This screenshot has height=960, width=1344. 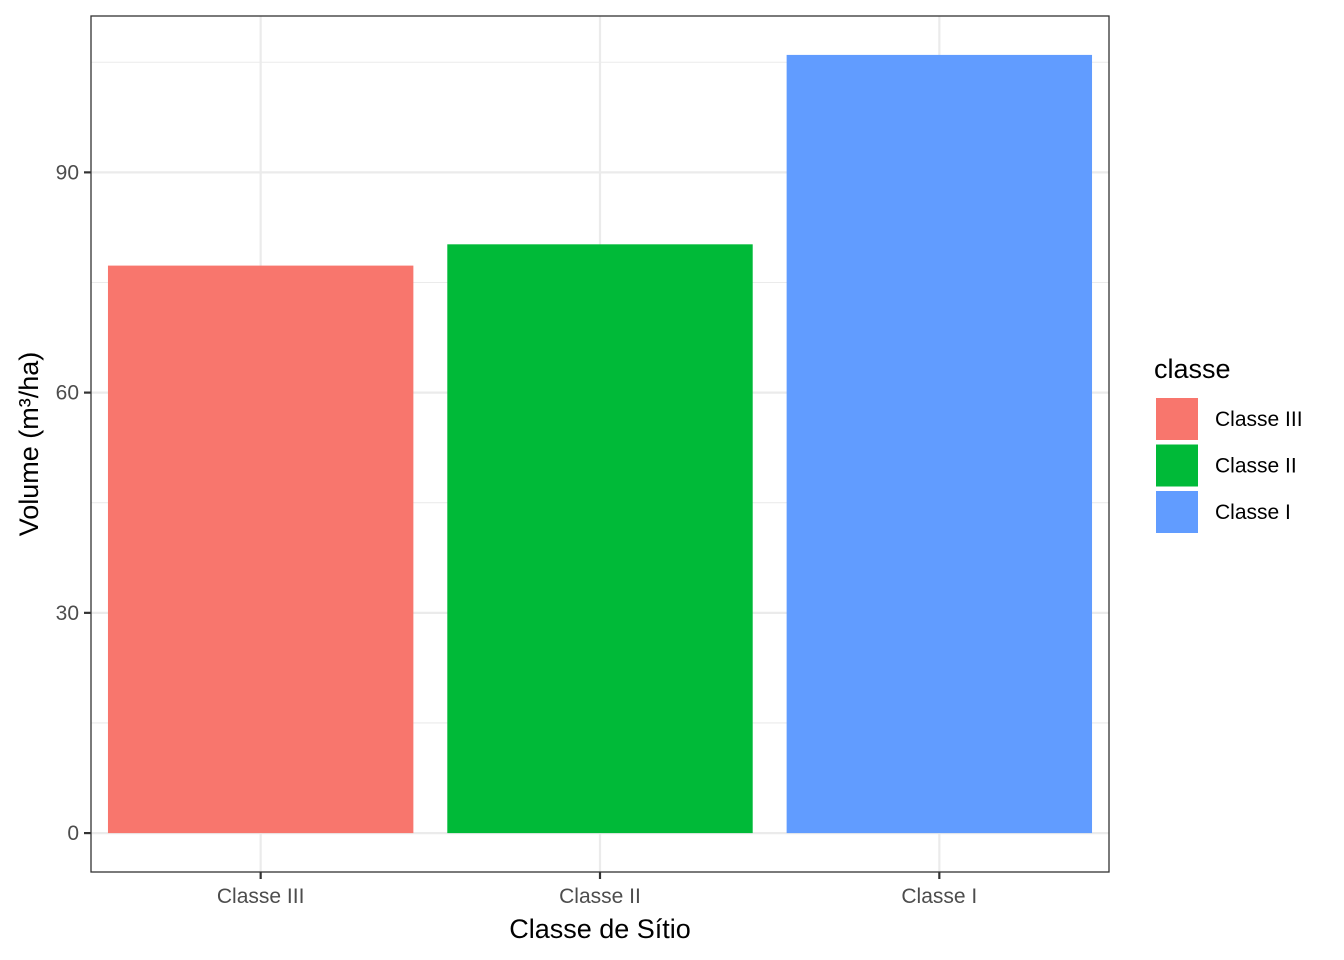 I want to click on legend-label: Classe I, so click(x=1253, y=512).